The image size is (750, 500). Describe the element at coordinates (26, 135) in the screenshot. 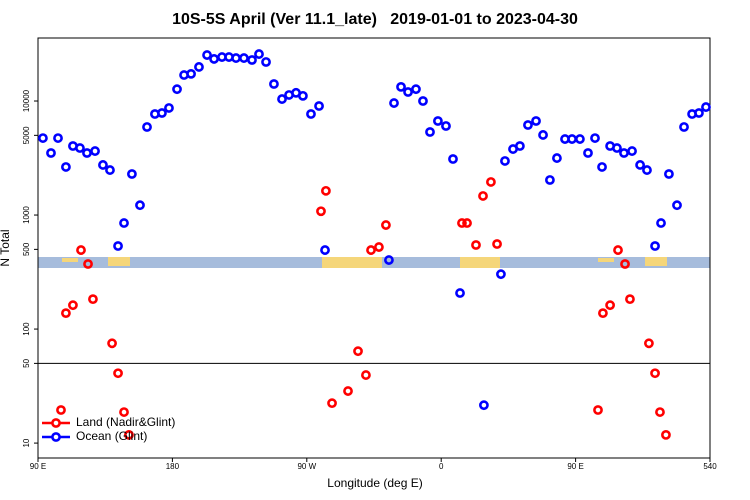

I see `y-tick-label: 5000` at that location.